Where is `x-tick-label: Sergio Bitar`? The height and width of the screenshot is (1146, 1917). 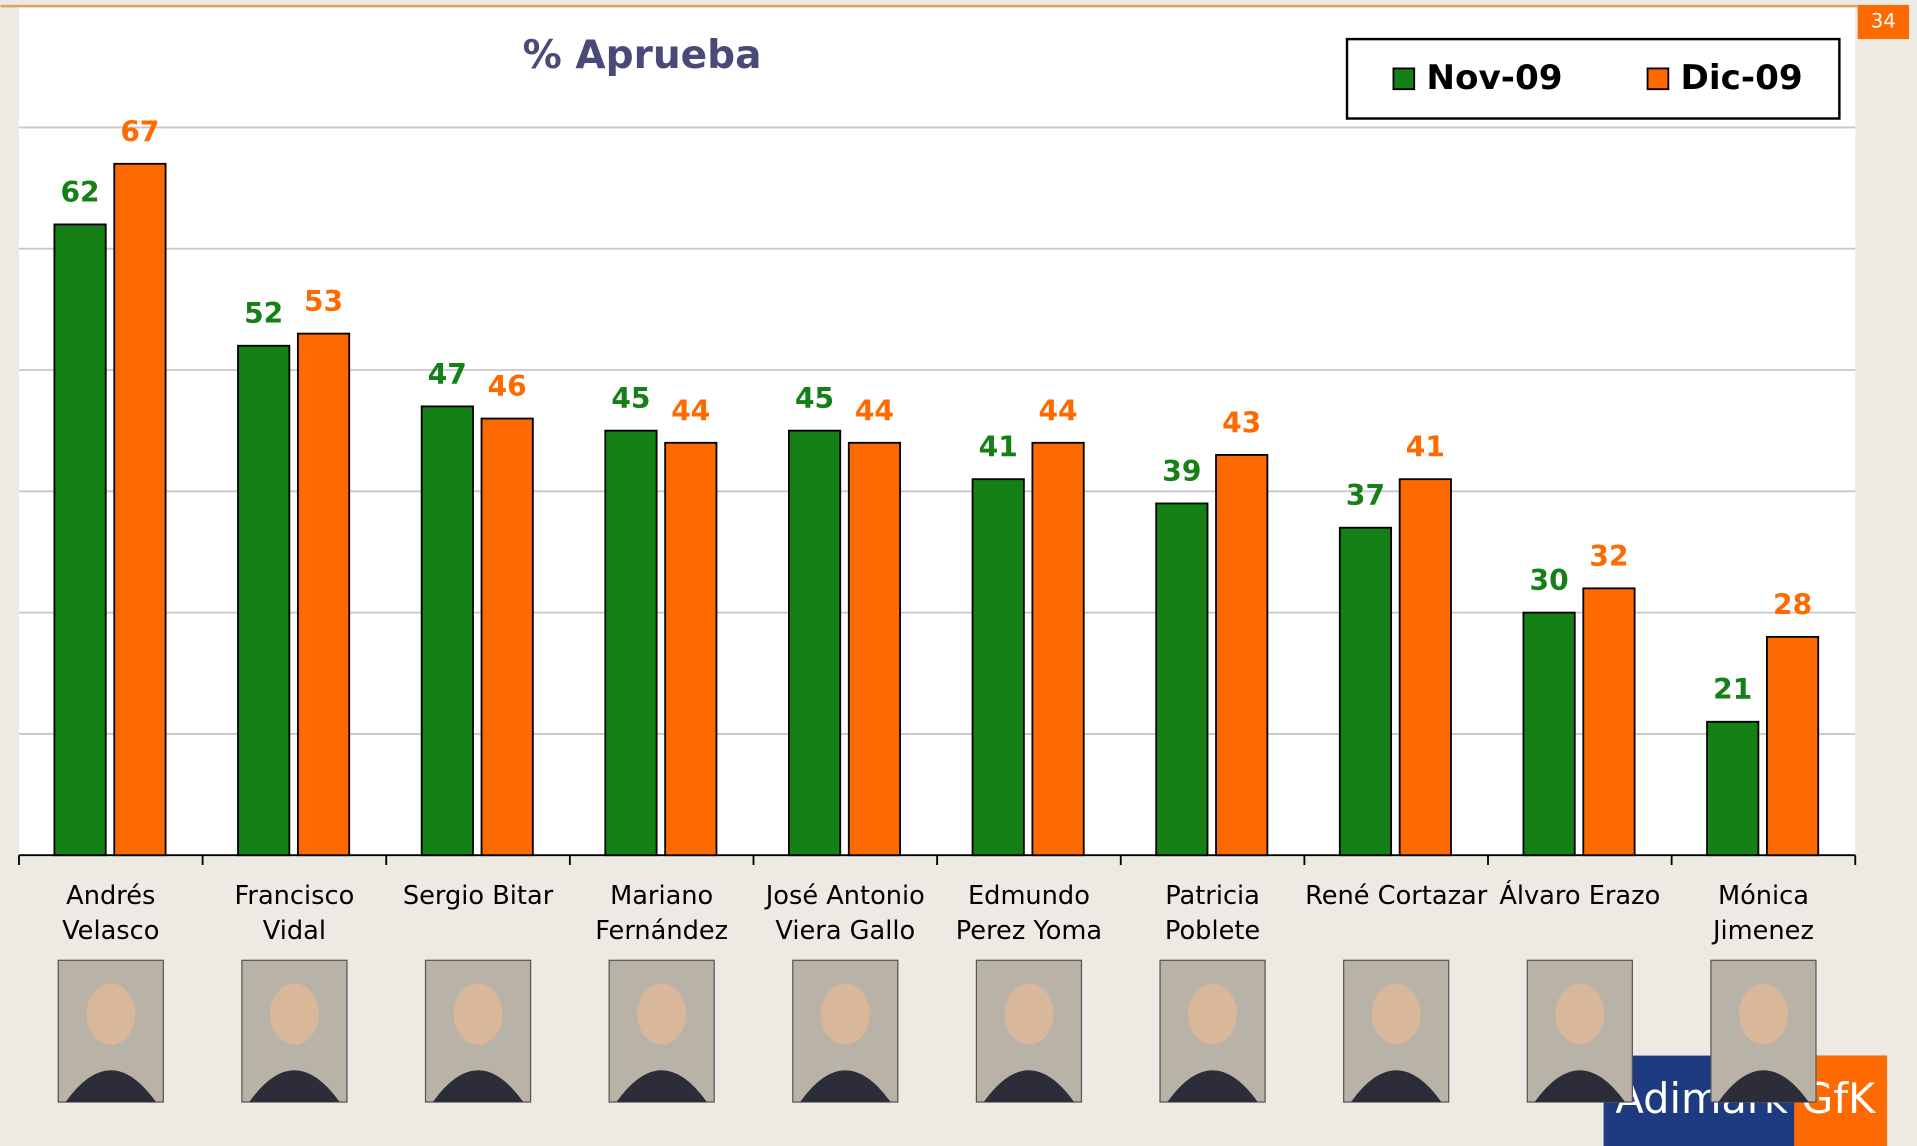 x-tick-label: Sergio Bitar is located at coordinates (478, 896).